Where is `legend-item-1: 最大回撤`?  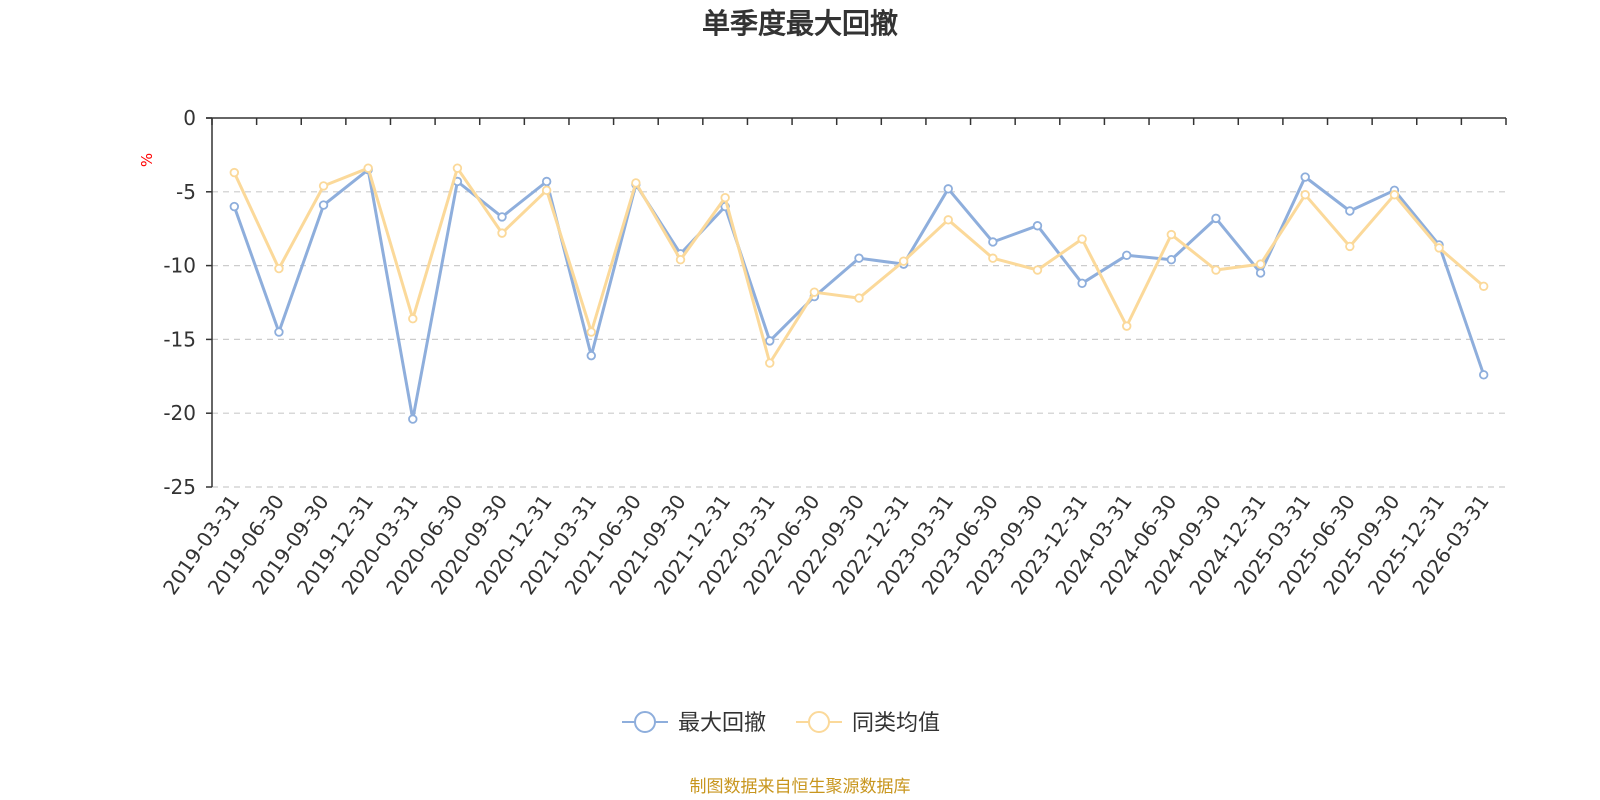 legend-item-1: 最大回撤 is located at coordinates (694, 723).